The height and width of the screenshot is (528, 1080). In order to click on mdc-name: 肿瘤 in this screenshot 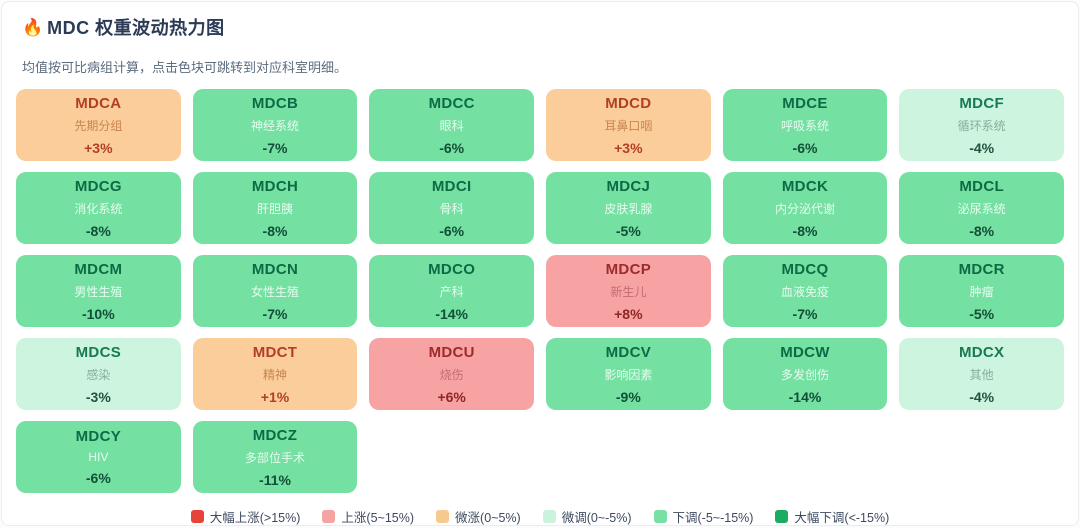, I will do `click(981, 291)`.